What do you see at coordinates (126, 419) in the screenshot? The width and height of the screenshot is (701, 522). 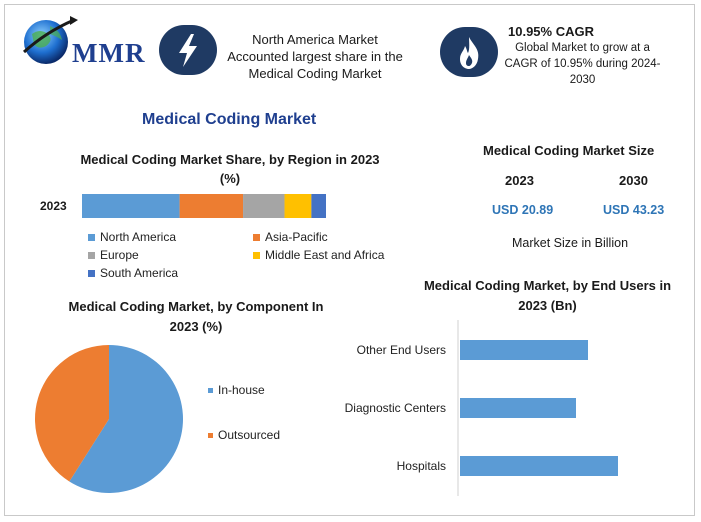 I see `pie-slice-in-house` at bounding box center [126, 419].